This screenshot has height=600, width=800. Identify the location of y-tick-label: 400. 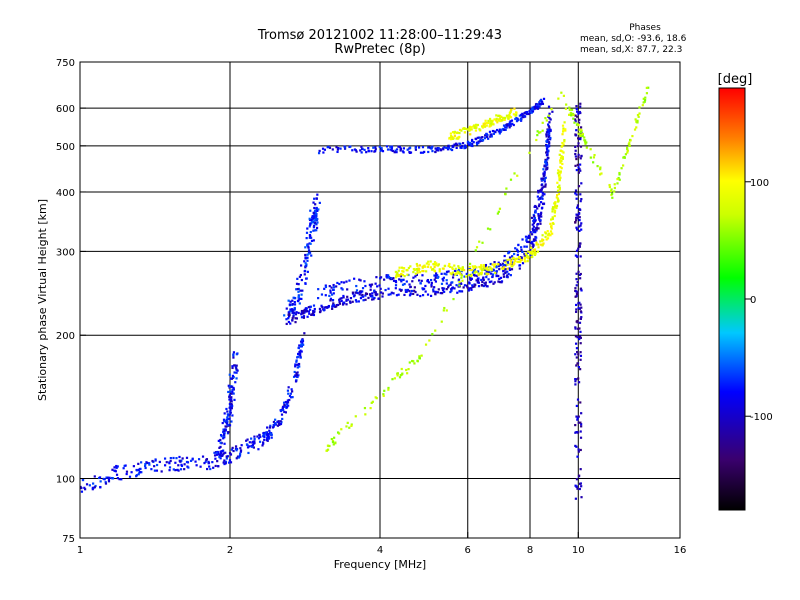
(65, 193).